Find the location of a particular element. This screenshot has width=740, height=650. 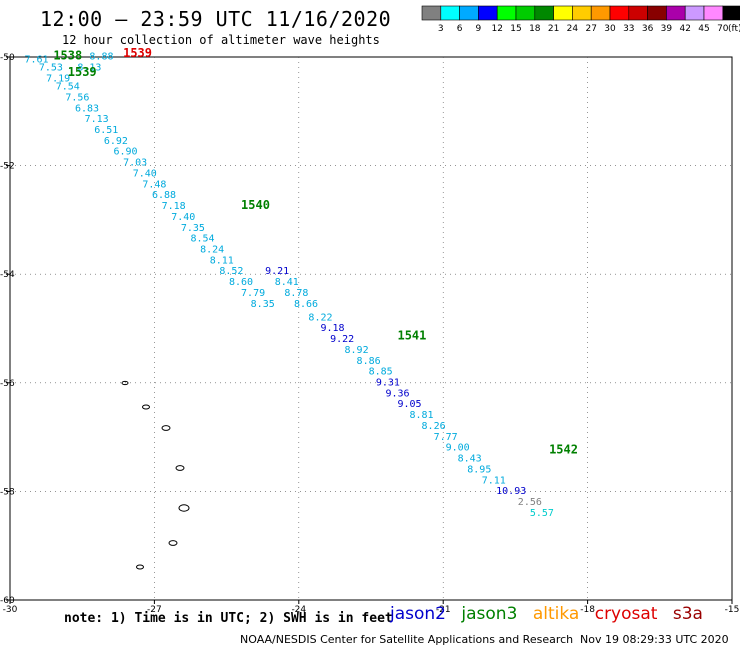

swh-value-label: 6.92 is located at coordinates (116, 141).